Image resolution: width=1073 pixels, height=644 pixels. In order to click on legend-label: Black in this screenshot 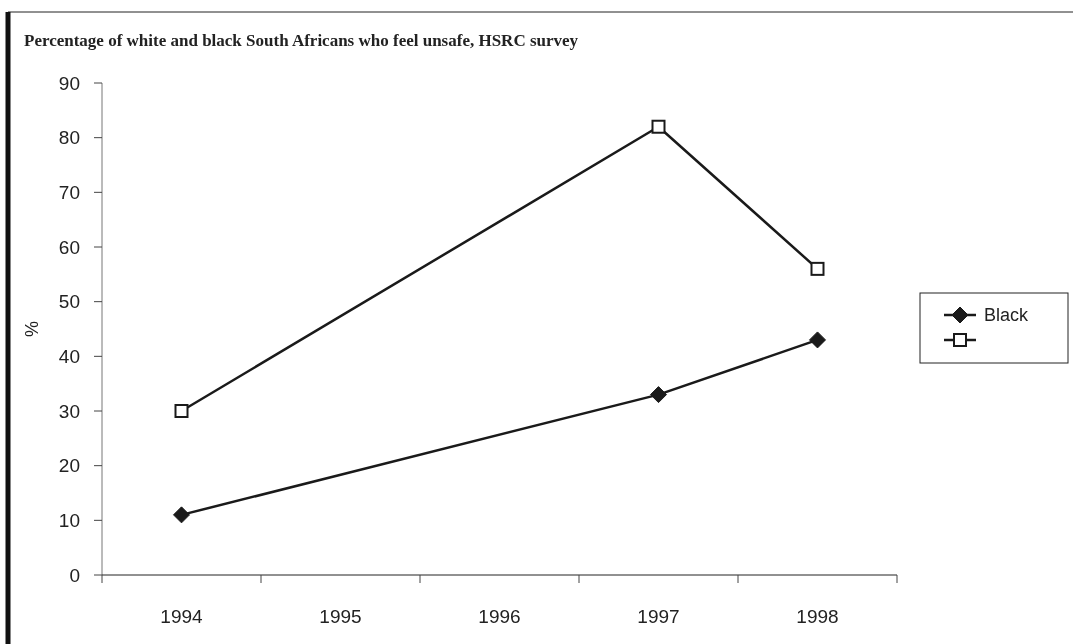, I will do `click(1007, 315)`.